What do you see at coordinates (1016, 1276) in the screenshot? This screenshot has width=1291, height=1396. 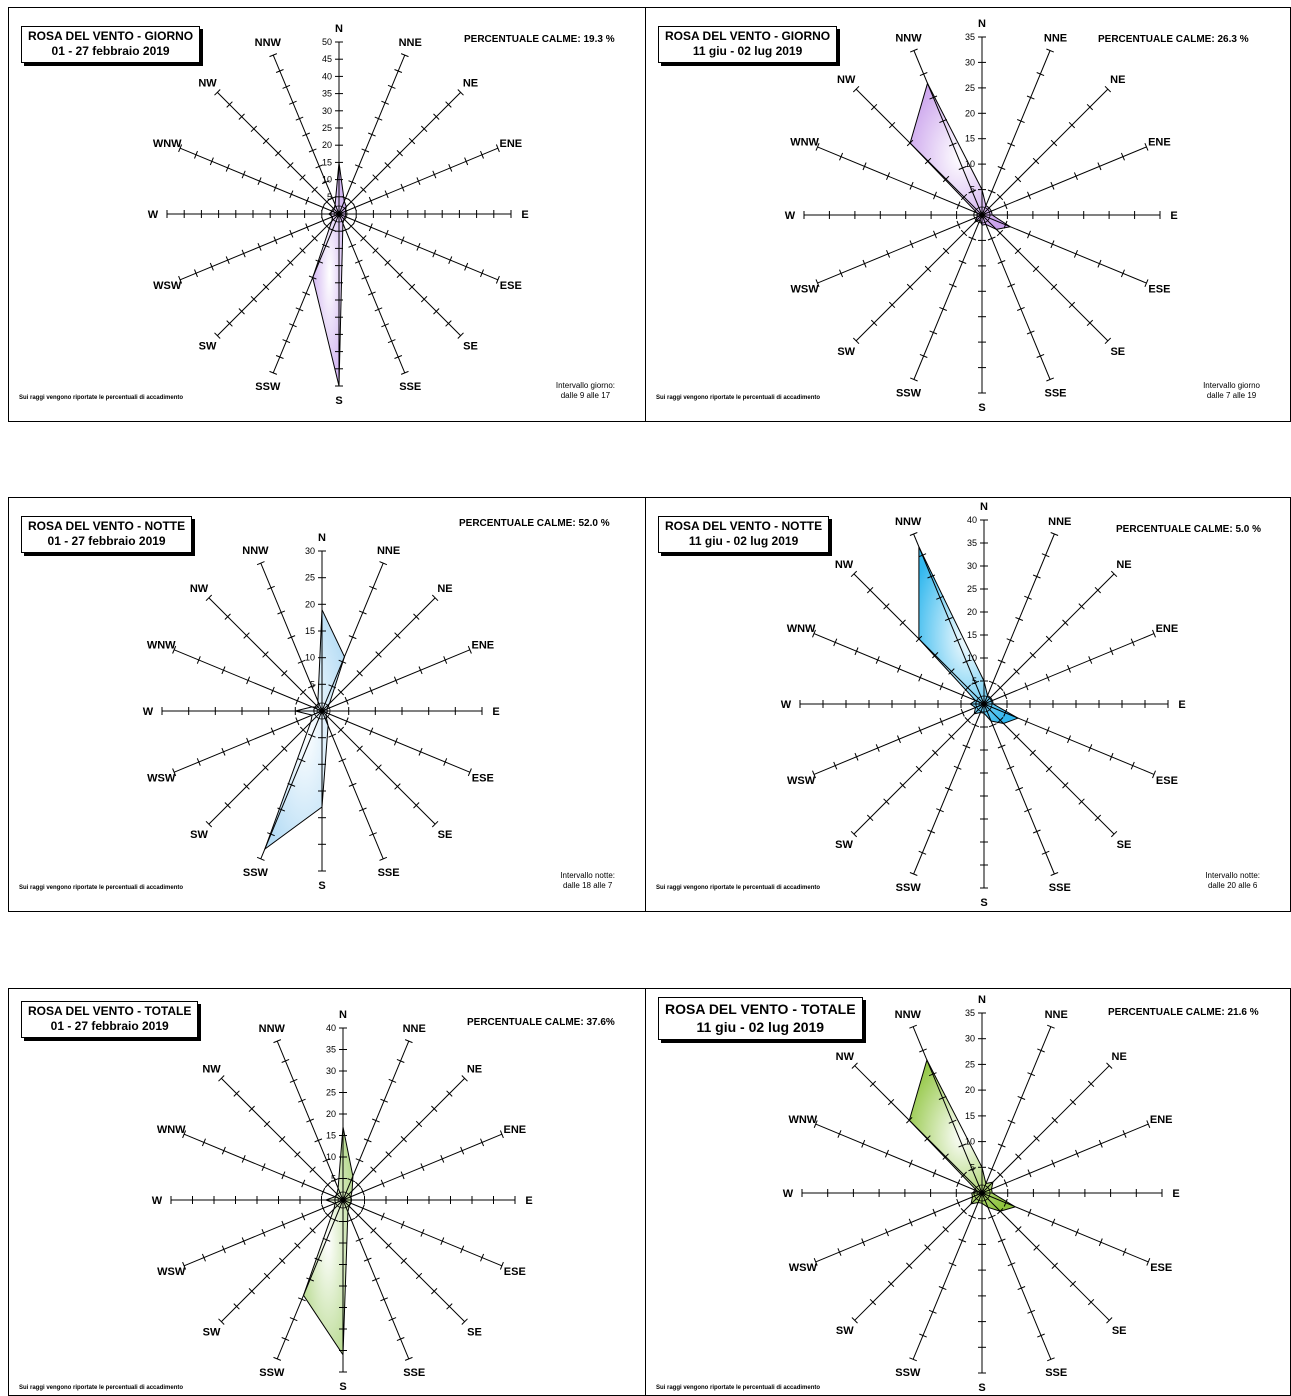 I see `spoke-sse` at bounding box center [1016, 1276].